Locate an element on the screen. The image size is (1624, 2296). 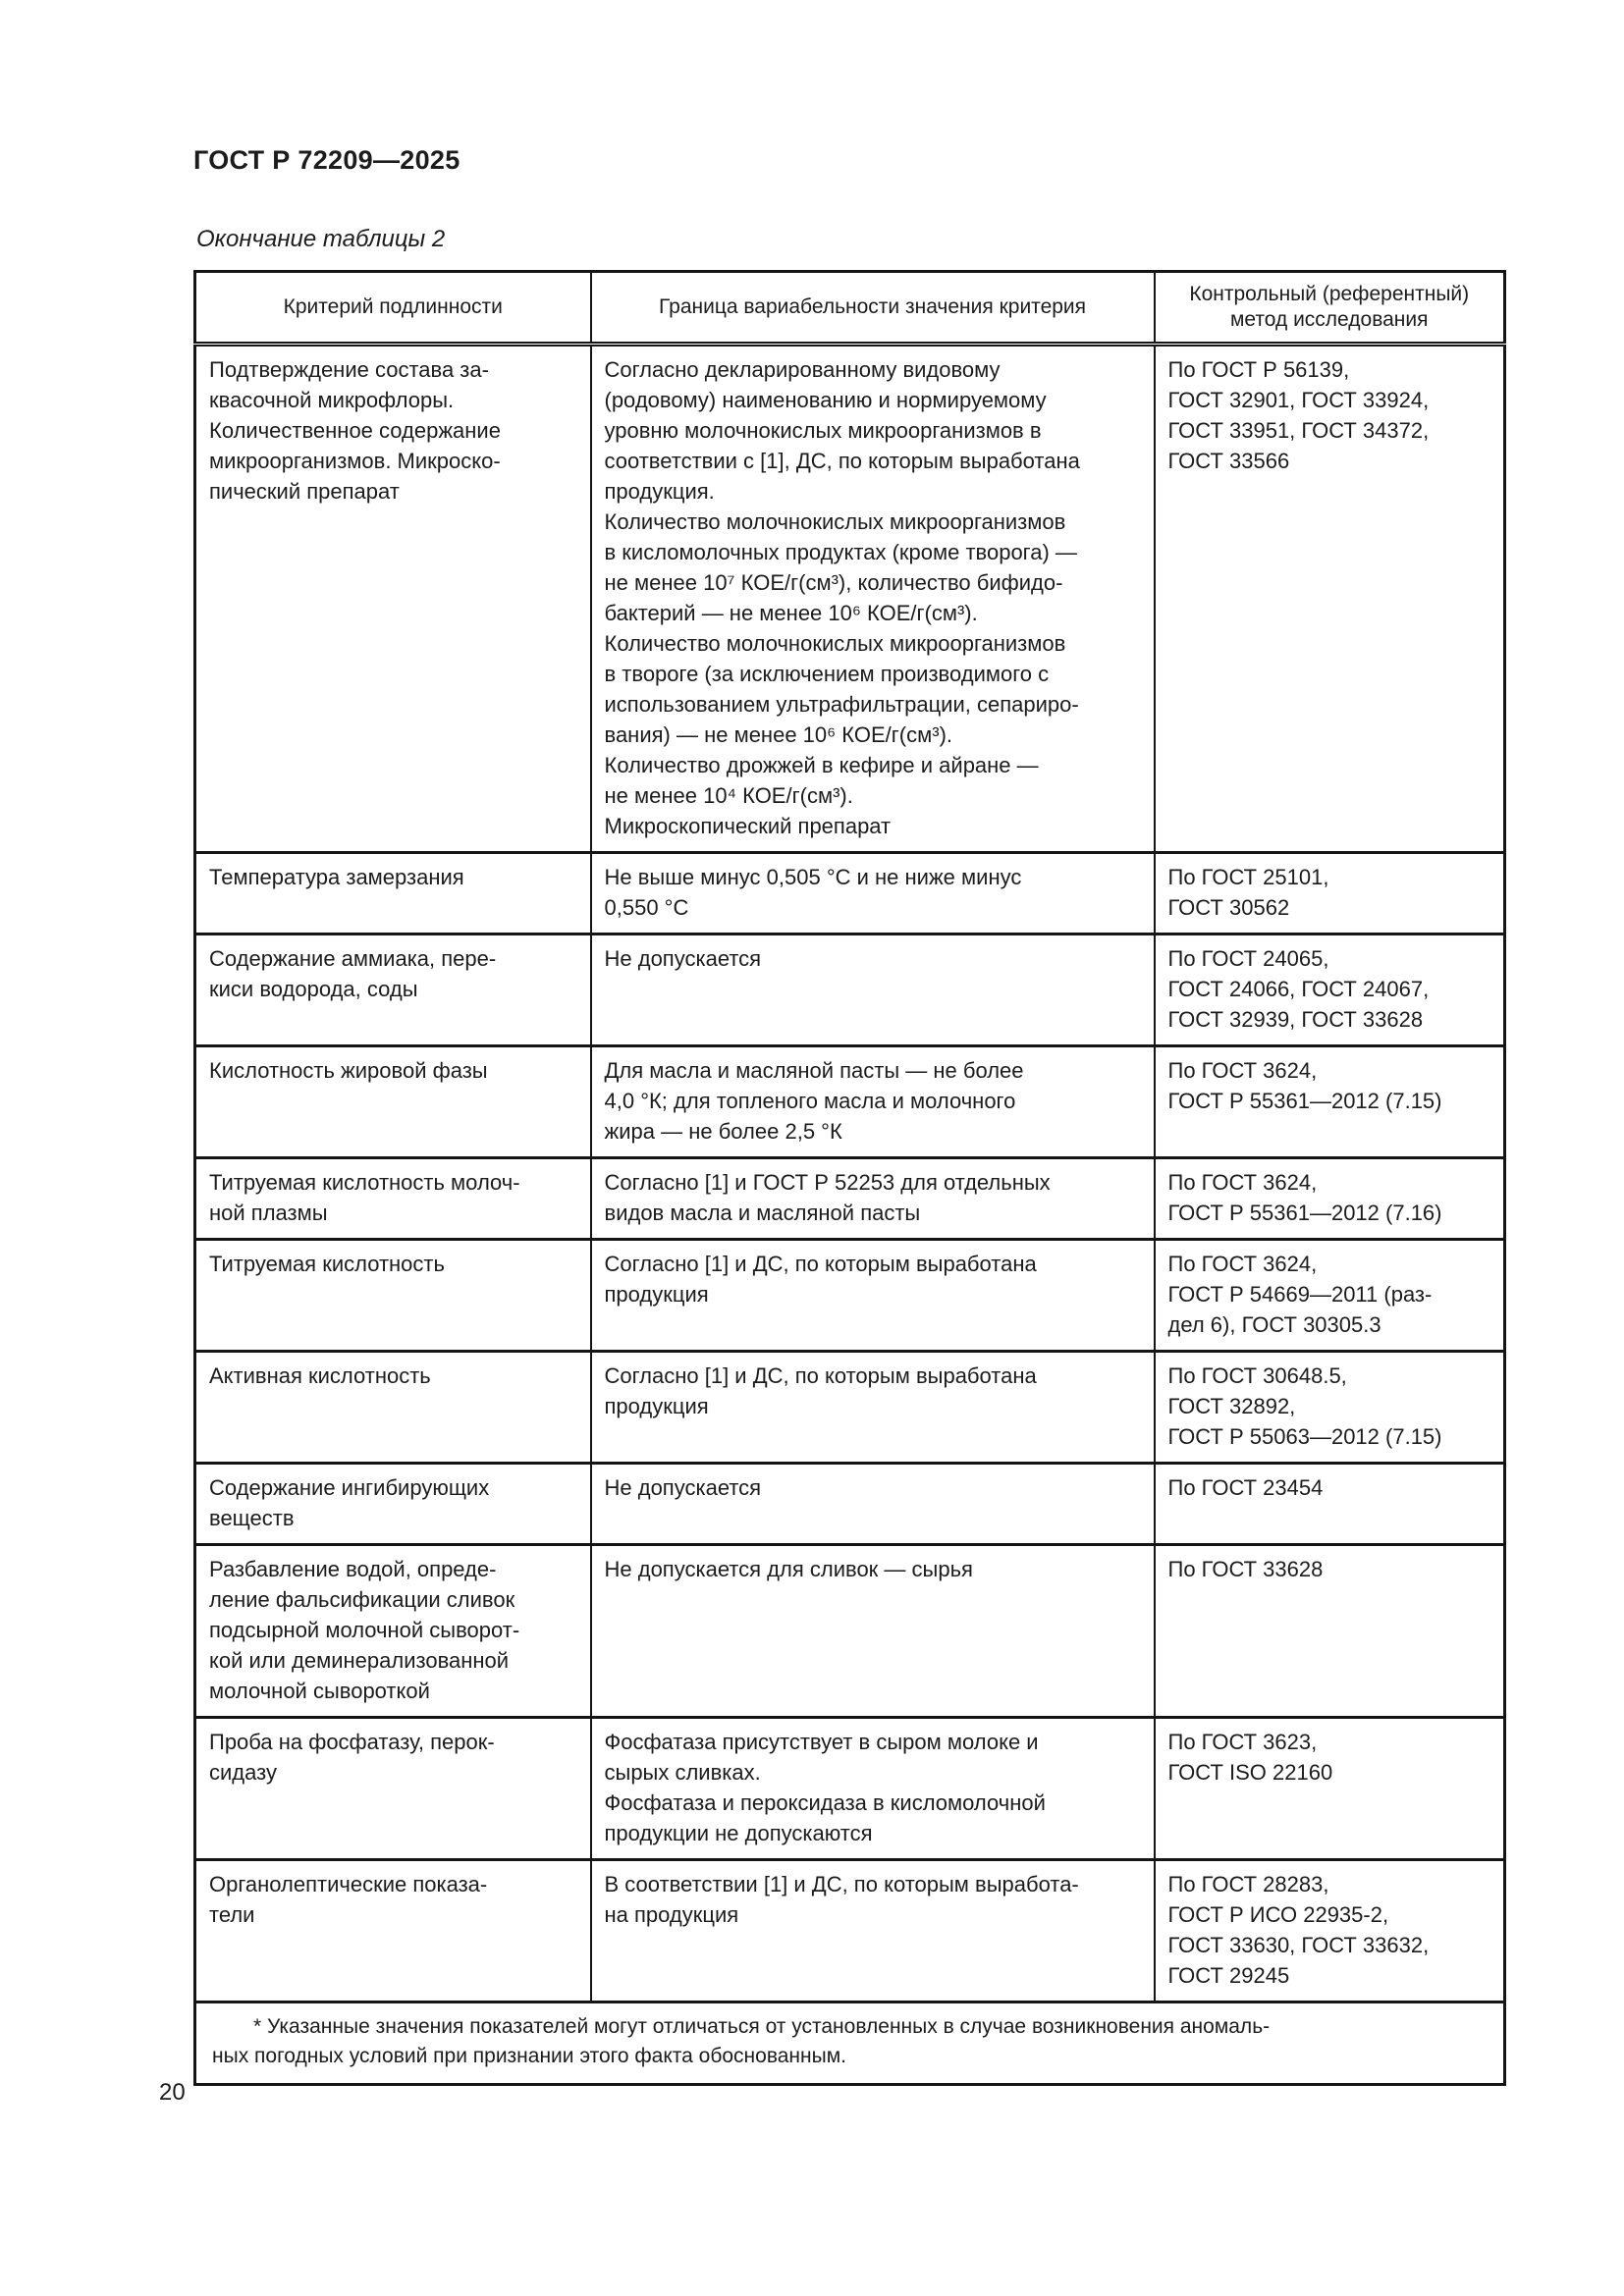
cell-limit: Не допускается для сливок — сырья is located at coordinates (872, 1631).